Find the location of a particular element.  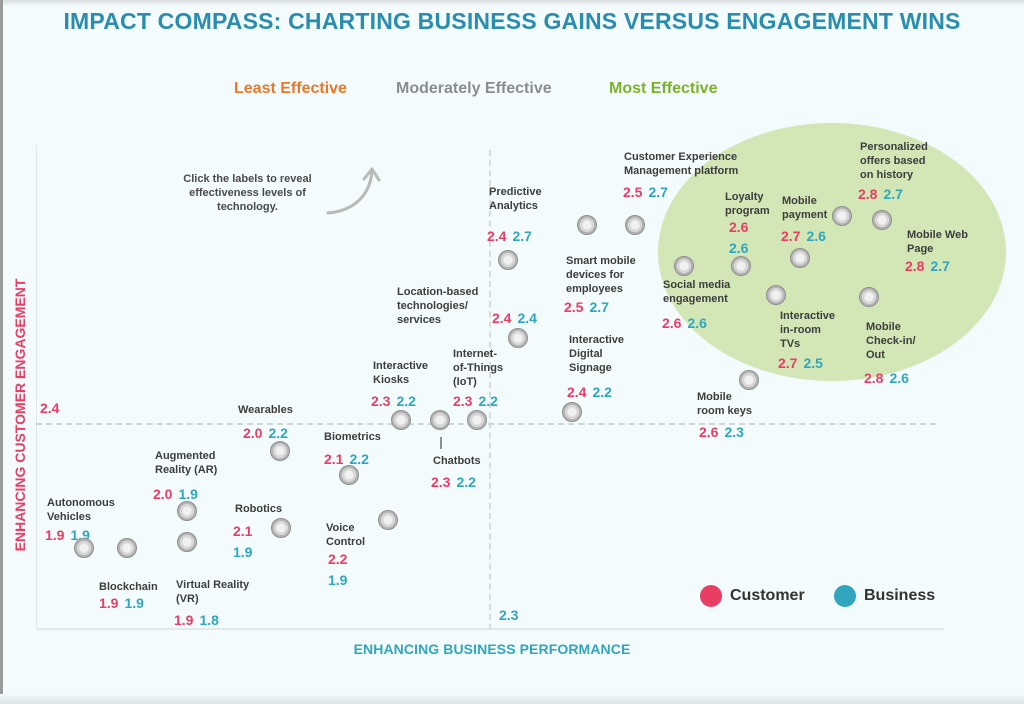

filter-least-effective: Least Effective is located at coordinates (290, 88).